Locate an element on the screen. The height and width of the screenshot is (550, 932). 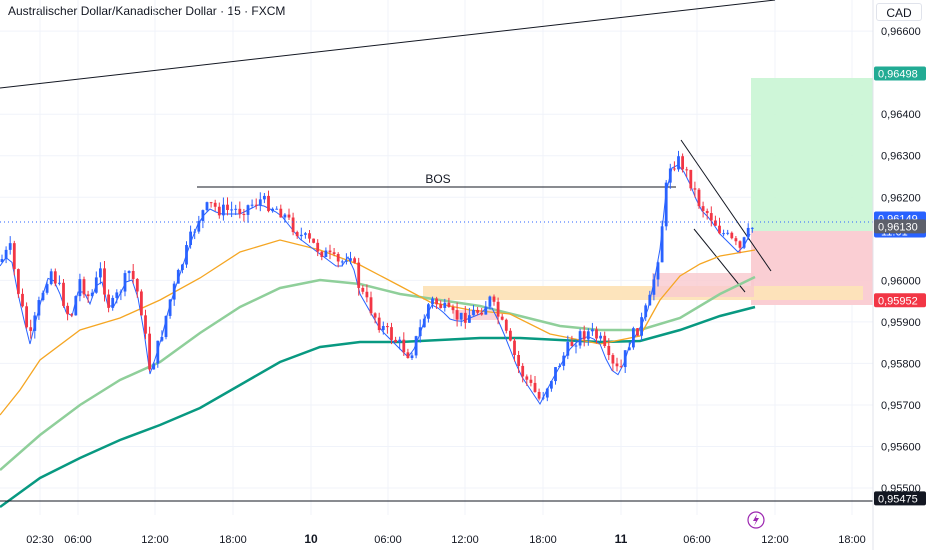
zone-pink-small is located at coordinates (475, 315).